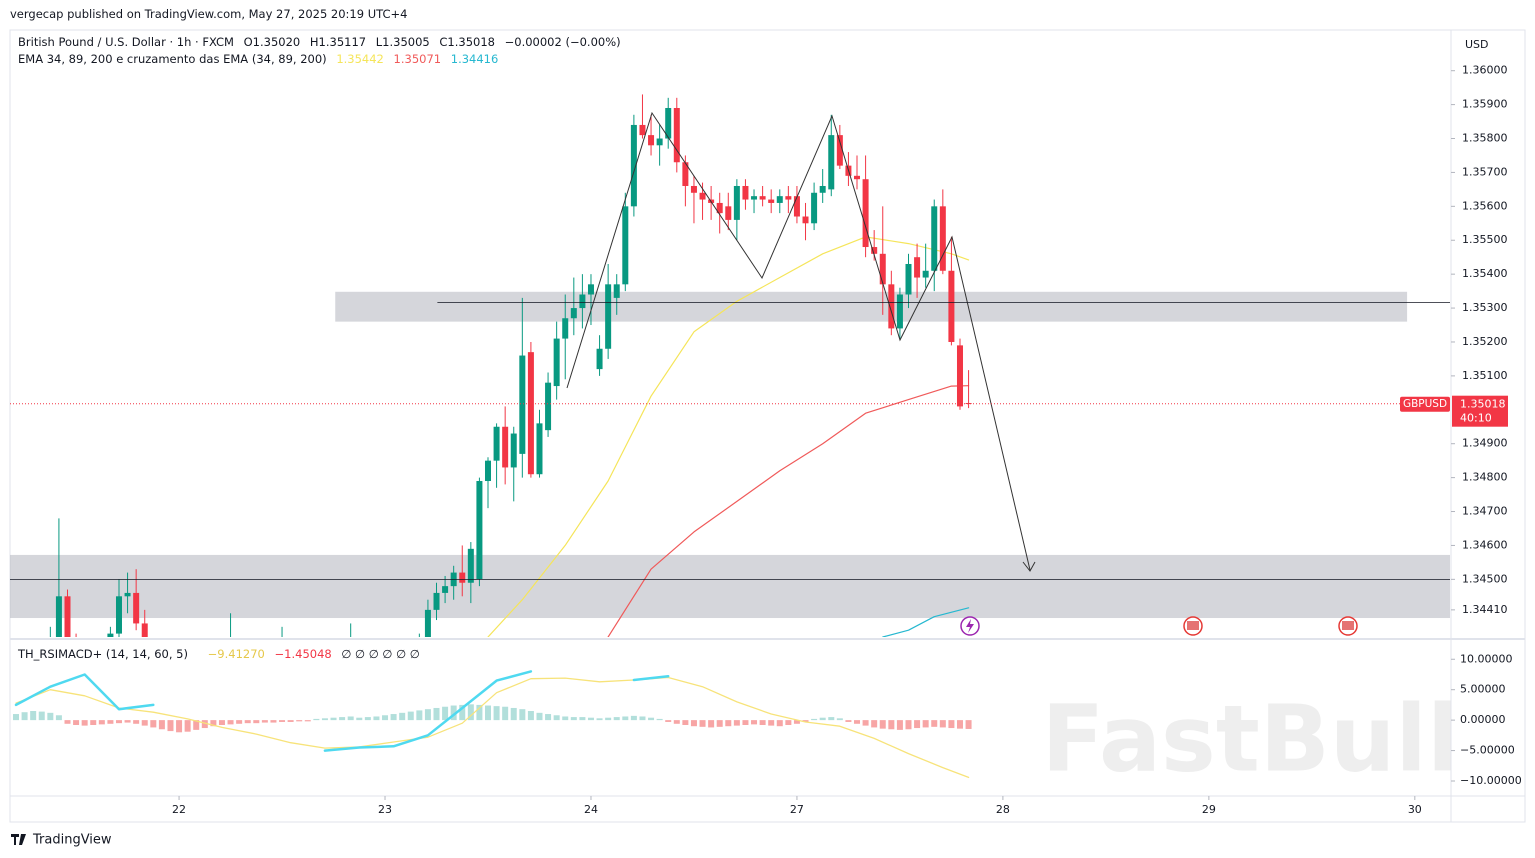  I want to click on y-tick-label: 1.34700, so click(1485, 511).